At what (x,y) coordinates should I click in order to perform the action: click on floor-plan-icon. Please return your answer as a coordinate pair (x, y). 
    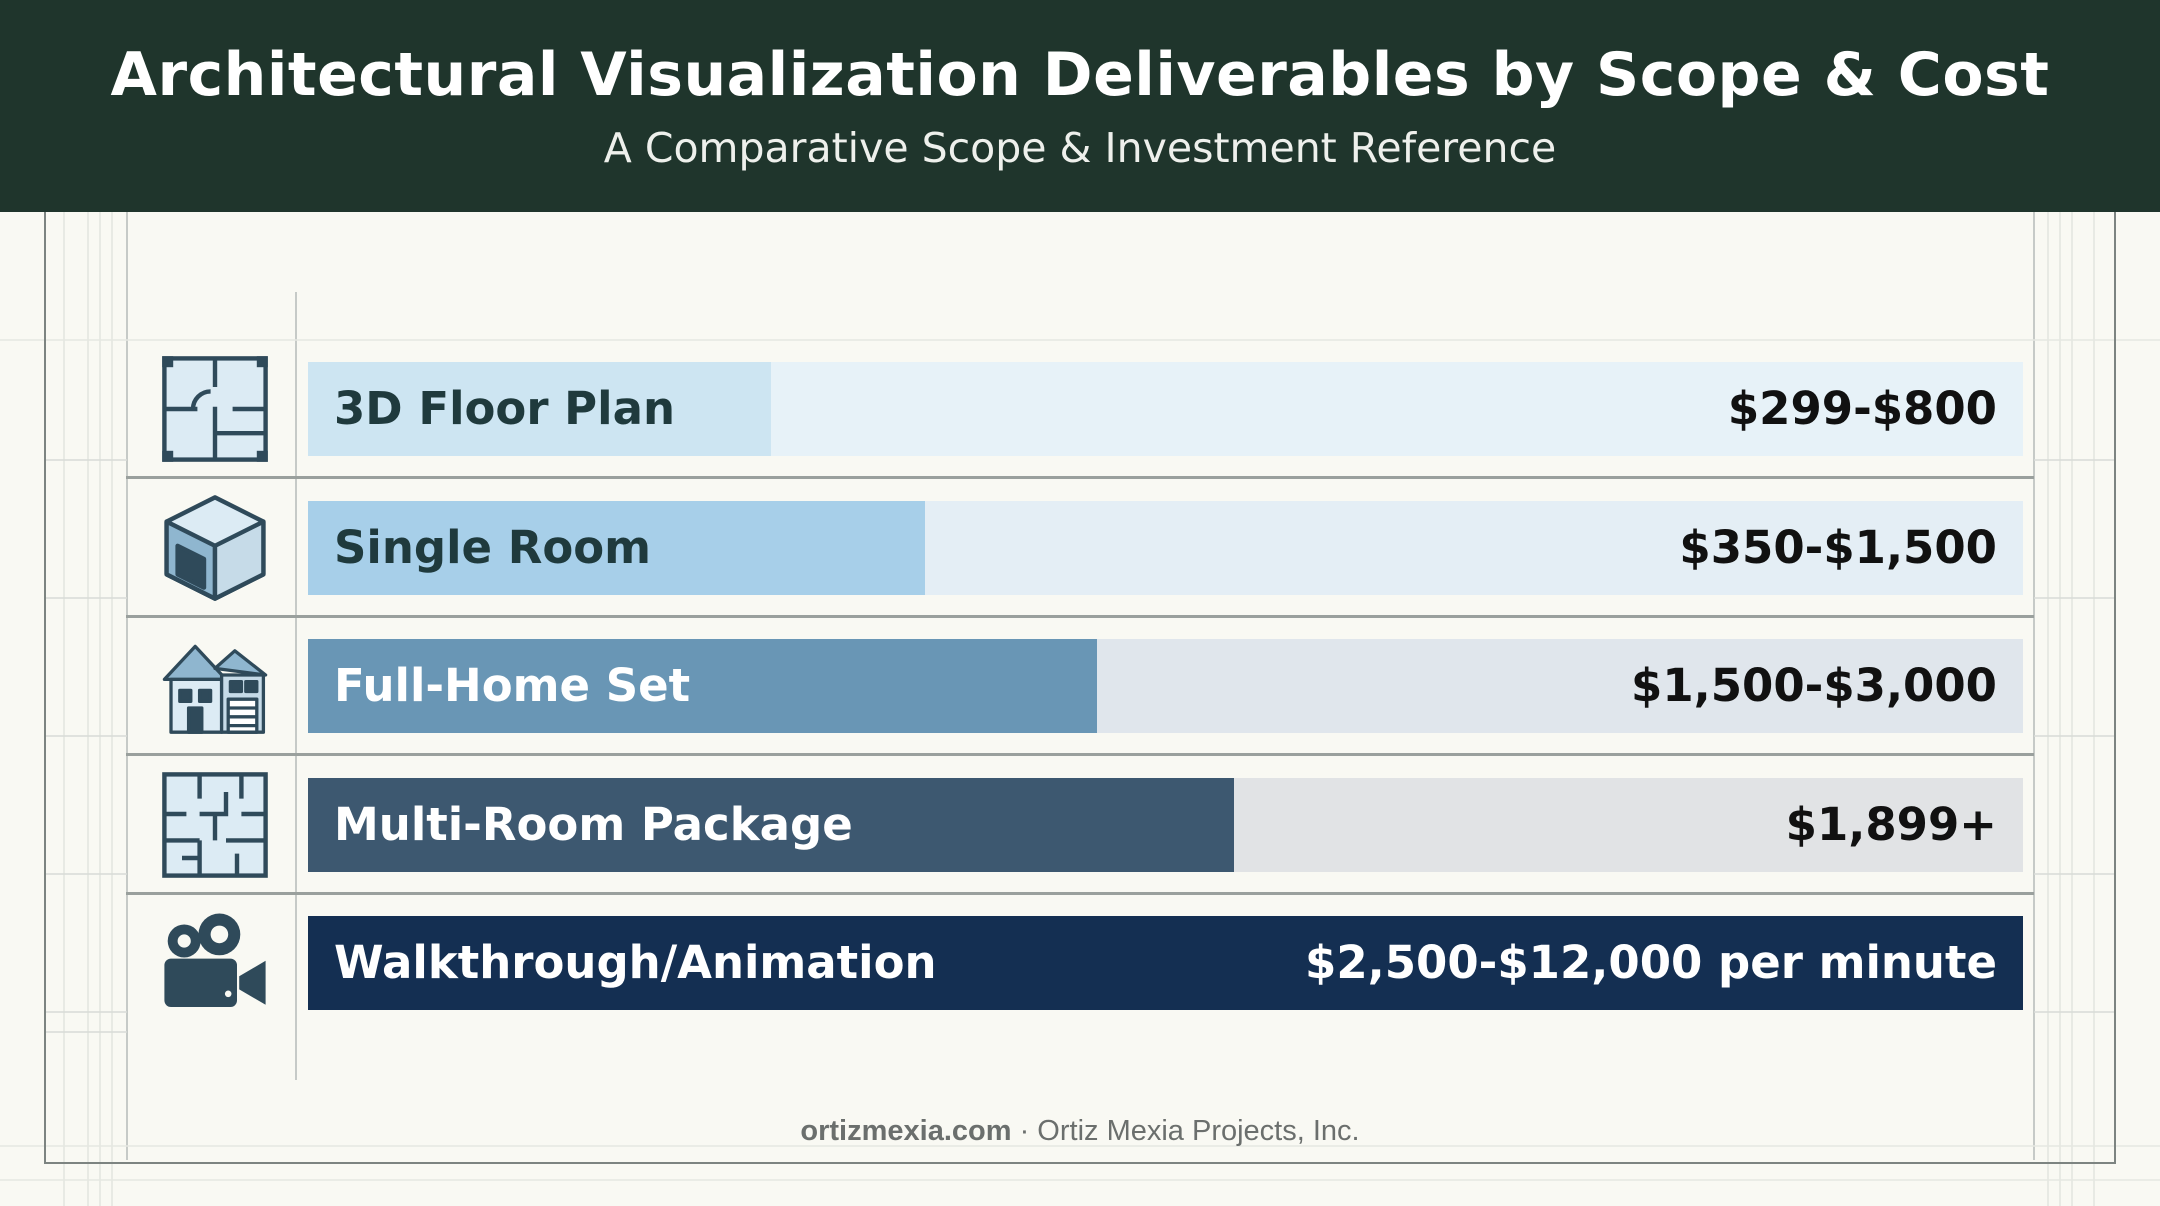
    Looking at the image, I should click on (215, 409).